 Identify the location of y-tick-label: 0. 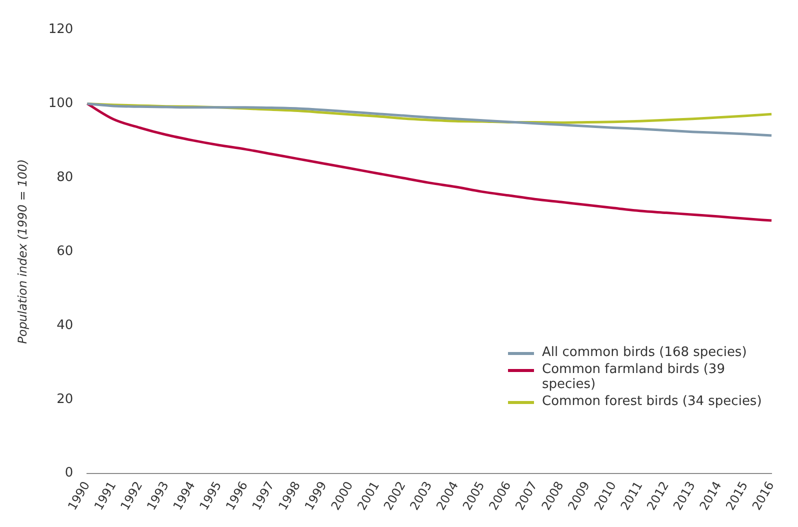
(69, 473).